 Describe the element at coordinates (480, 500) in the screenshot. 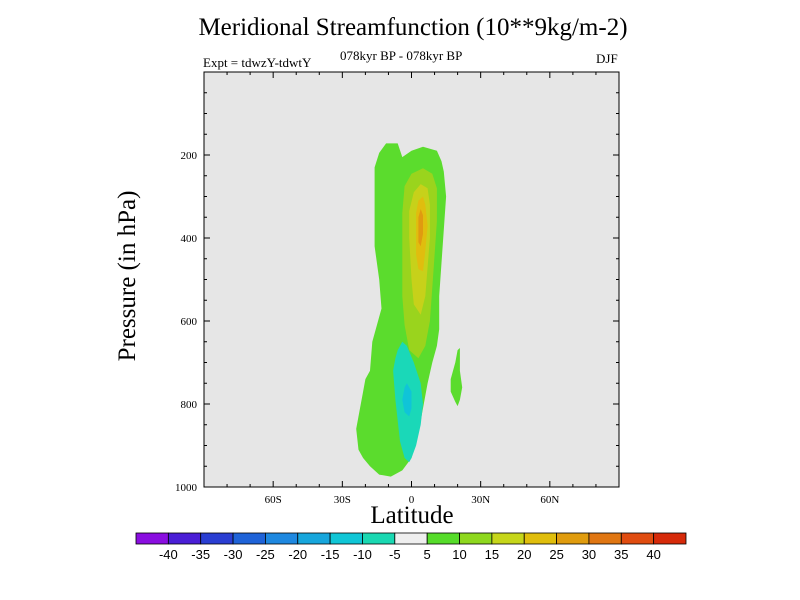

I see `x-tick-label: 30N` at that location.